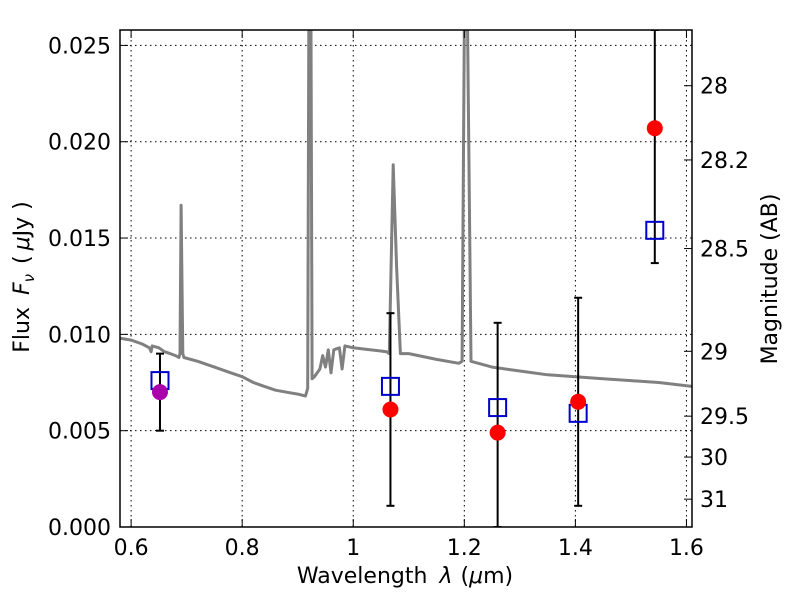 The image size is (800, 600). What do you see at coordinates (353, 548) in the screenshot?
I see `x-tick-label: 1` at bounding box center [353, 548].